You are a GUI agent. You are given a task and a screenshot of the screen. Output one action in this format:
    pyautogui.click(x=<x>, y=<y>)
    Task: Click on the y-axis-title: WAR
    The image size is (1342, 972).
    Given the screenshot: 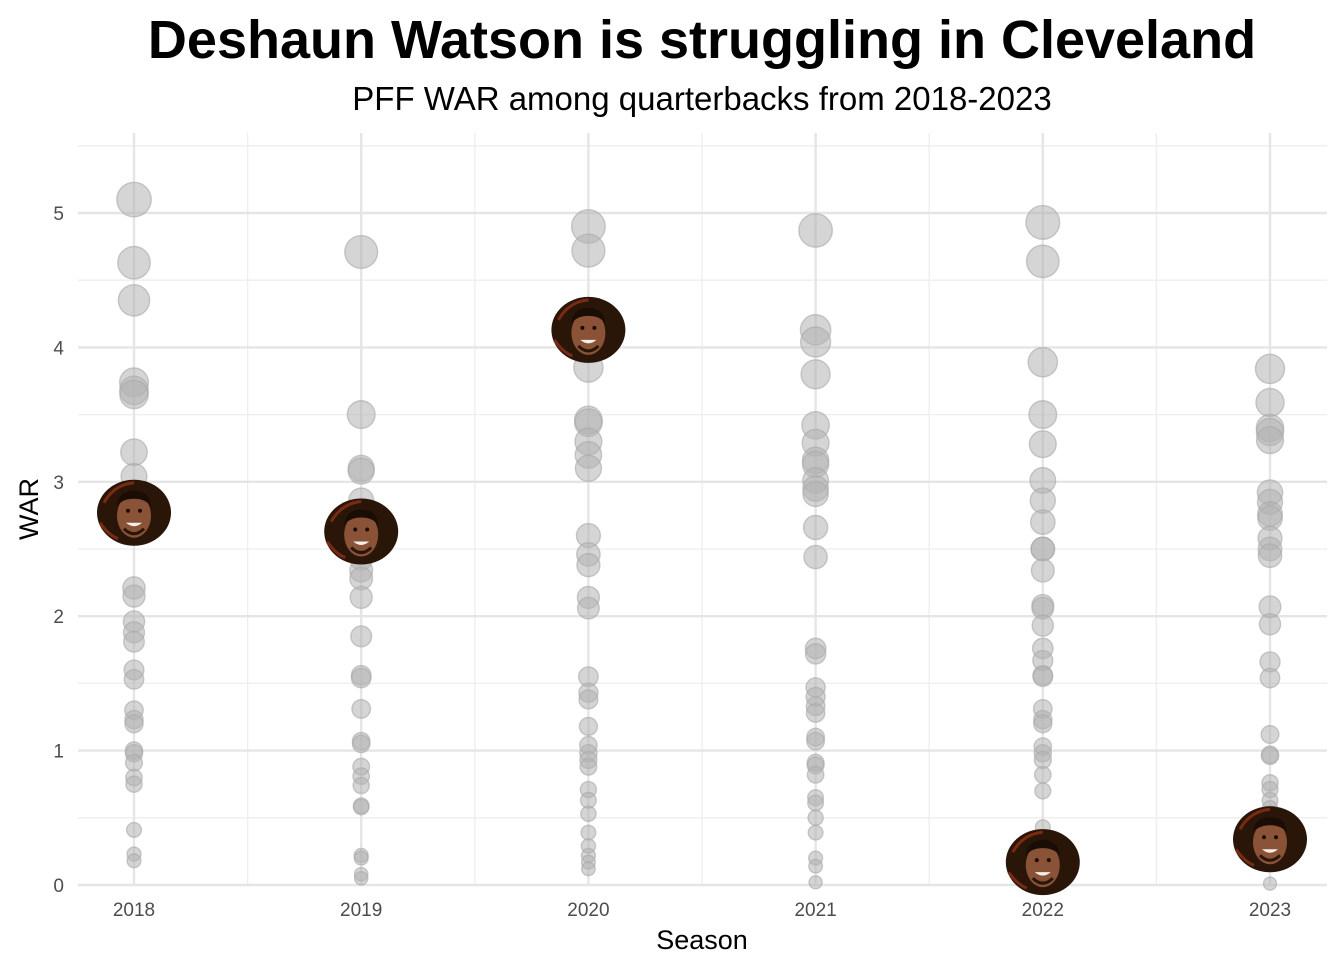 What is the action you would take?
    pyautogui.click(x=29, y=509)
    